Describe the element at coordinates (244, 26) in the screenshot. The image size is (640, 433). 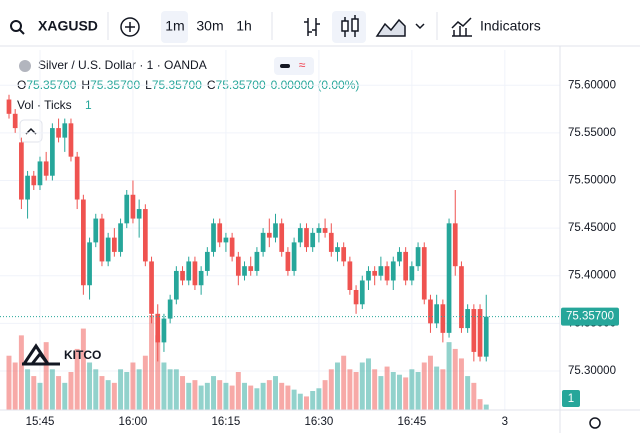
I see `interval: 1h` at that location.